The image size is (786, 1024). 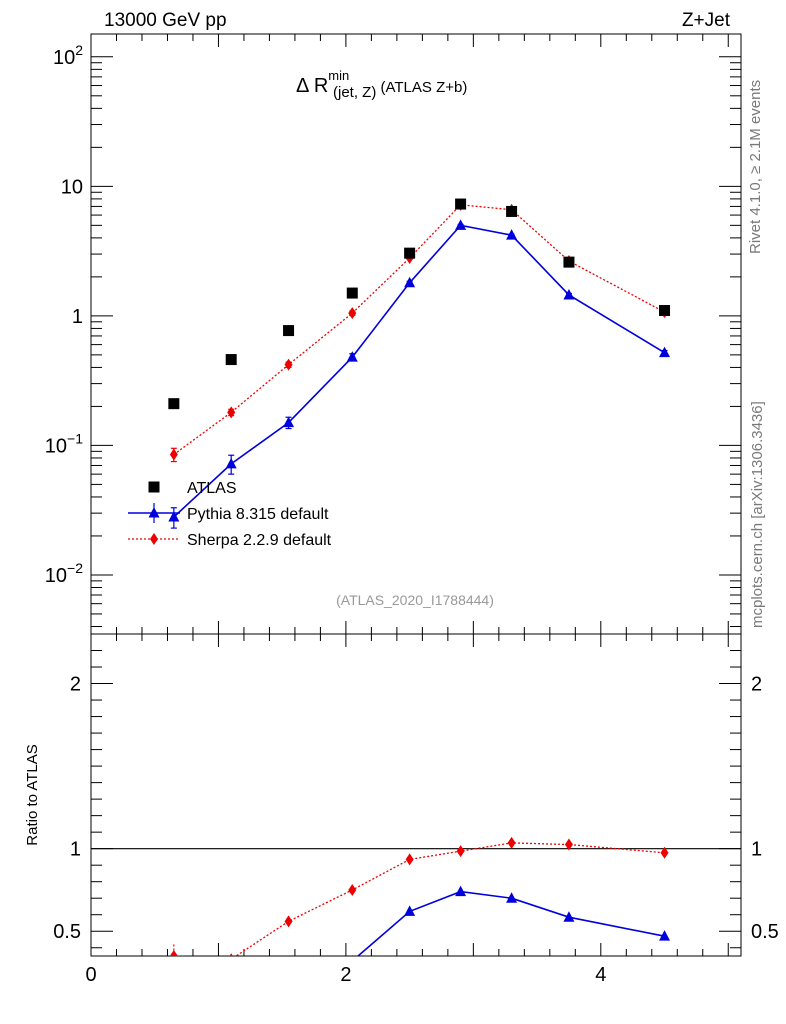 What do you see at coordinates (258, 514) in the screenshot?
I see `legend-label: Pythia 8.315 default` at bounding box center [258, 514].